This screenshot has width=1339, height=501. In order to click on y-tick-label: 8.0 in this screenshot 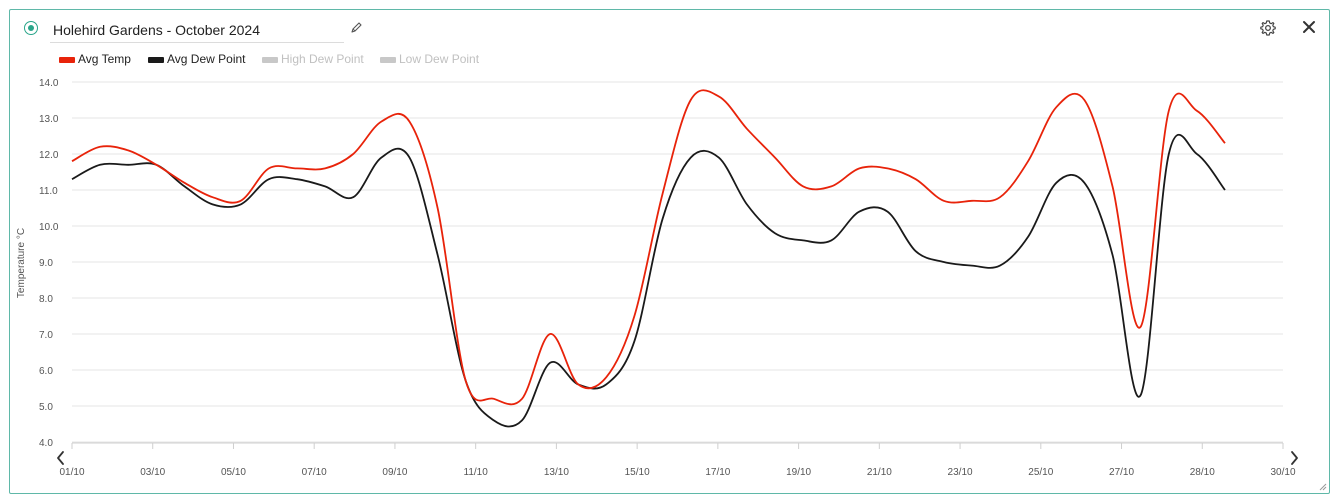, I will do `click(46, 299)`.